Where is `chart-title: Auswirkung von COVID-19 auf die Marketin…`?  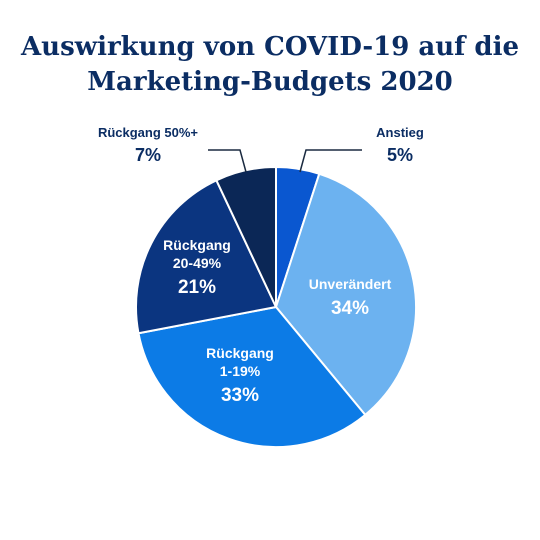 chart-title: Auswirkung von COVID-19 auf die Marketin… is located at coordinates (270, 65).